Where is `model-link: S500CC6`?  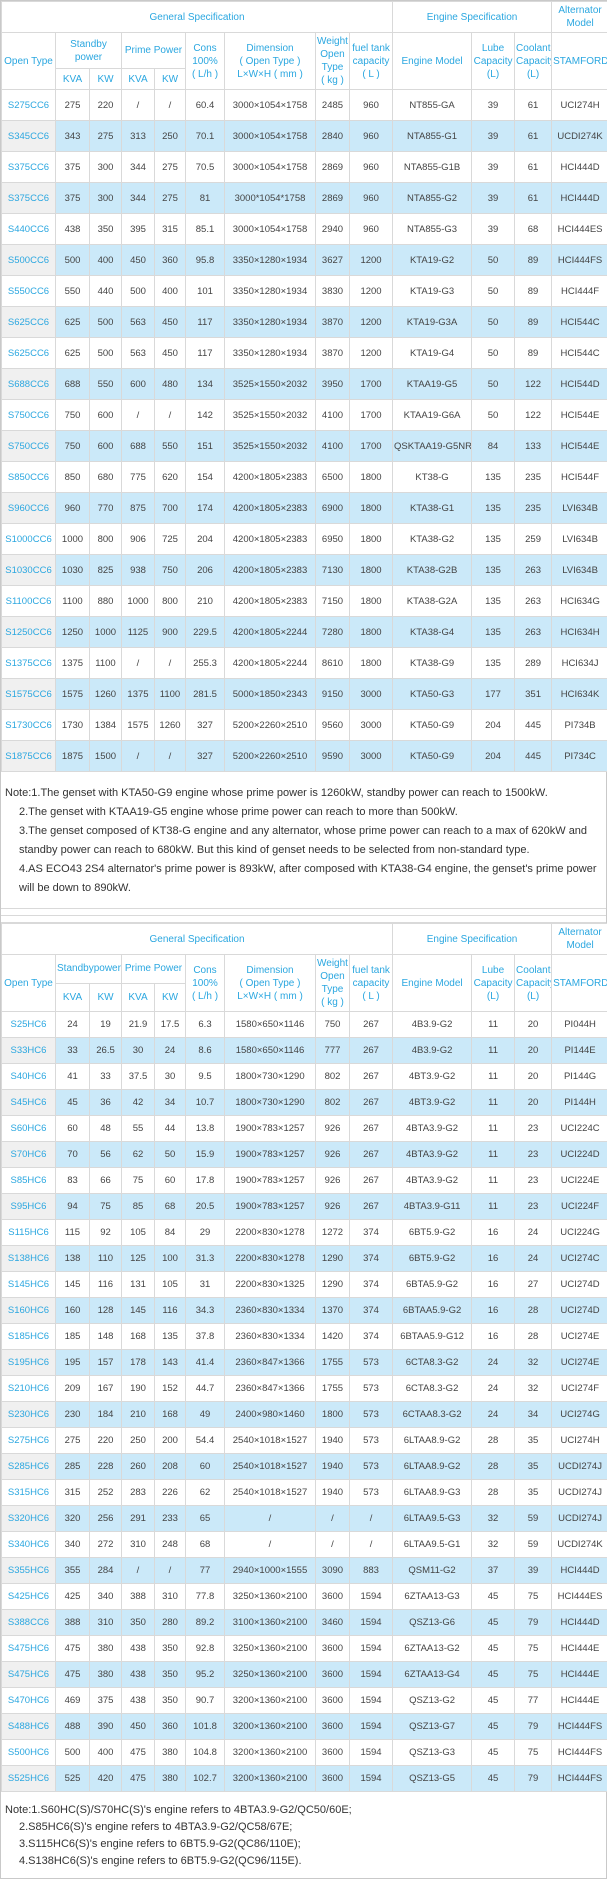 model-link: S500CC6 is located at coordinates (28, 260).